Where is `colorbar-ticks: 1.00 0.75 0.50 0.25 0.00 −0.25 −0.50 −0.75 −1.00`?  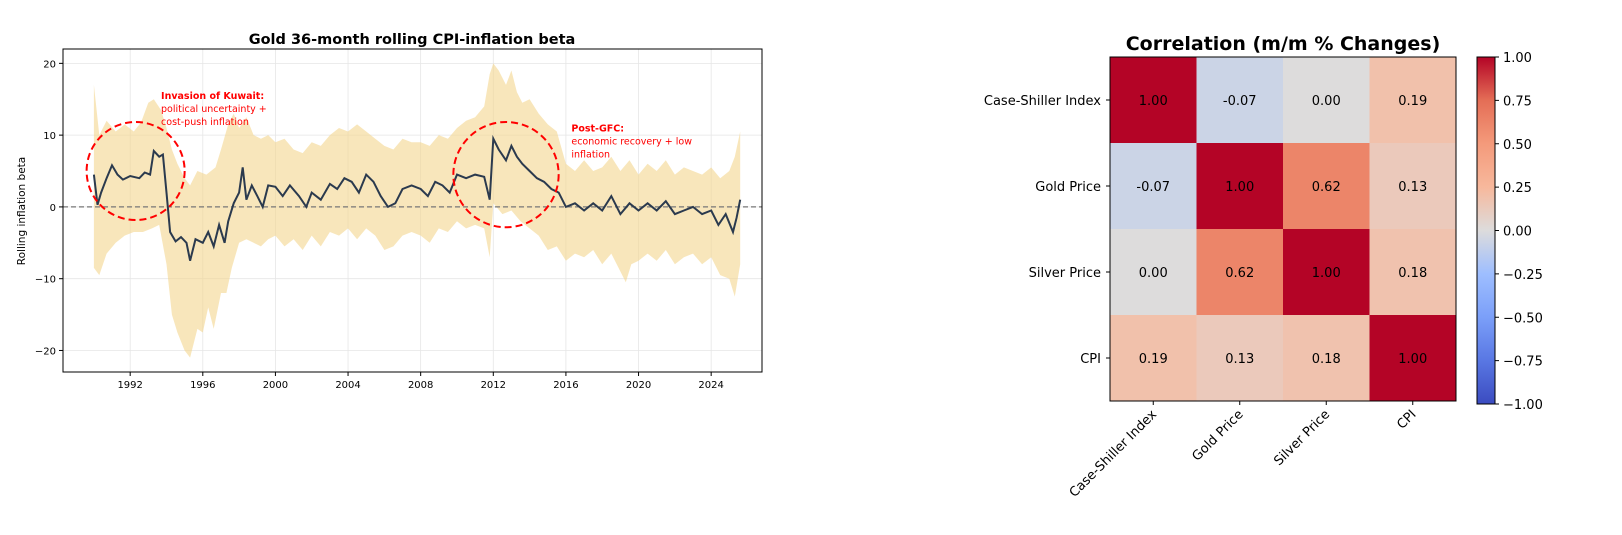
colorbar-ticks: 1.00 0.75 0.50 0.25 0.00 −0.25 −0.50 −0.75 −1.00 is located at coordinates (1519, 232).